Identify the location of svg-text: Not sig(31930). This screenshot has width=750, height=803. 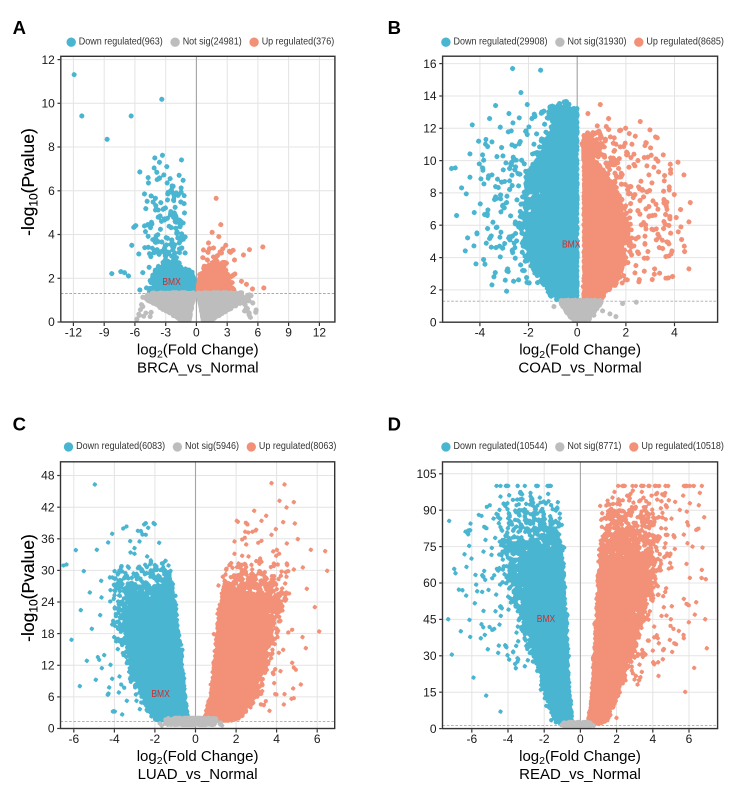
(597, 41).